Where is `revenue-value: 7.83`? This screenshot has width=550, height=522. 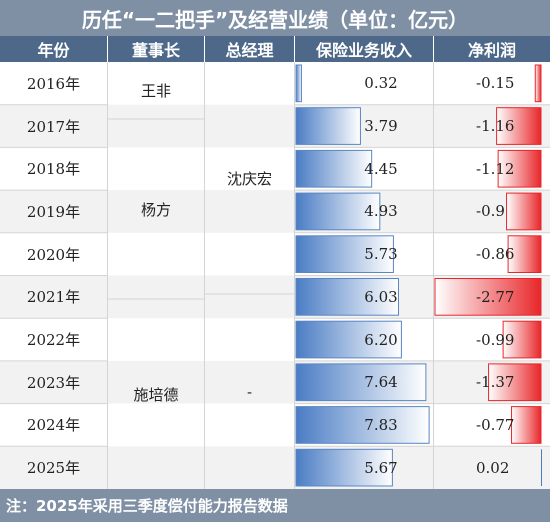 revenue-value: 7.83 is located at coordinates (381, 424).